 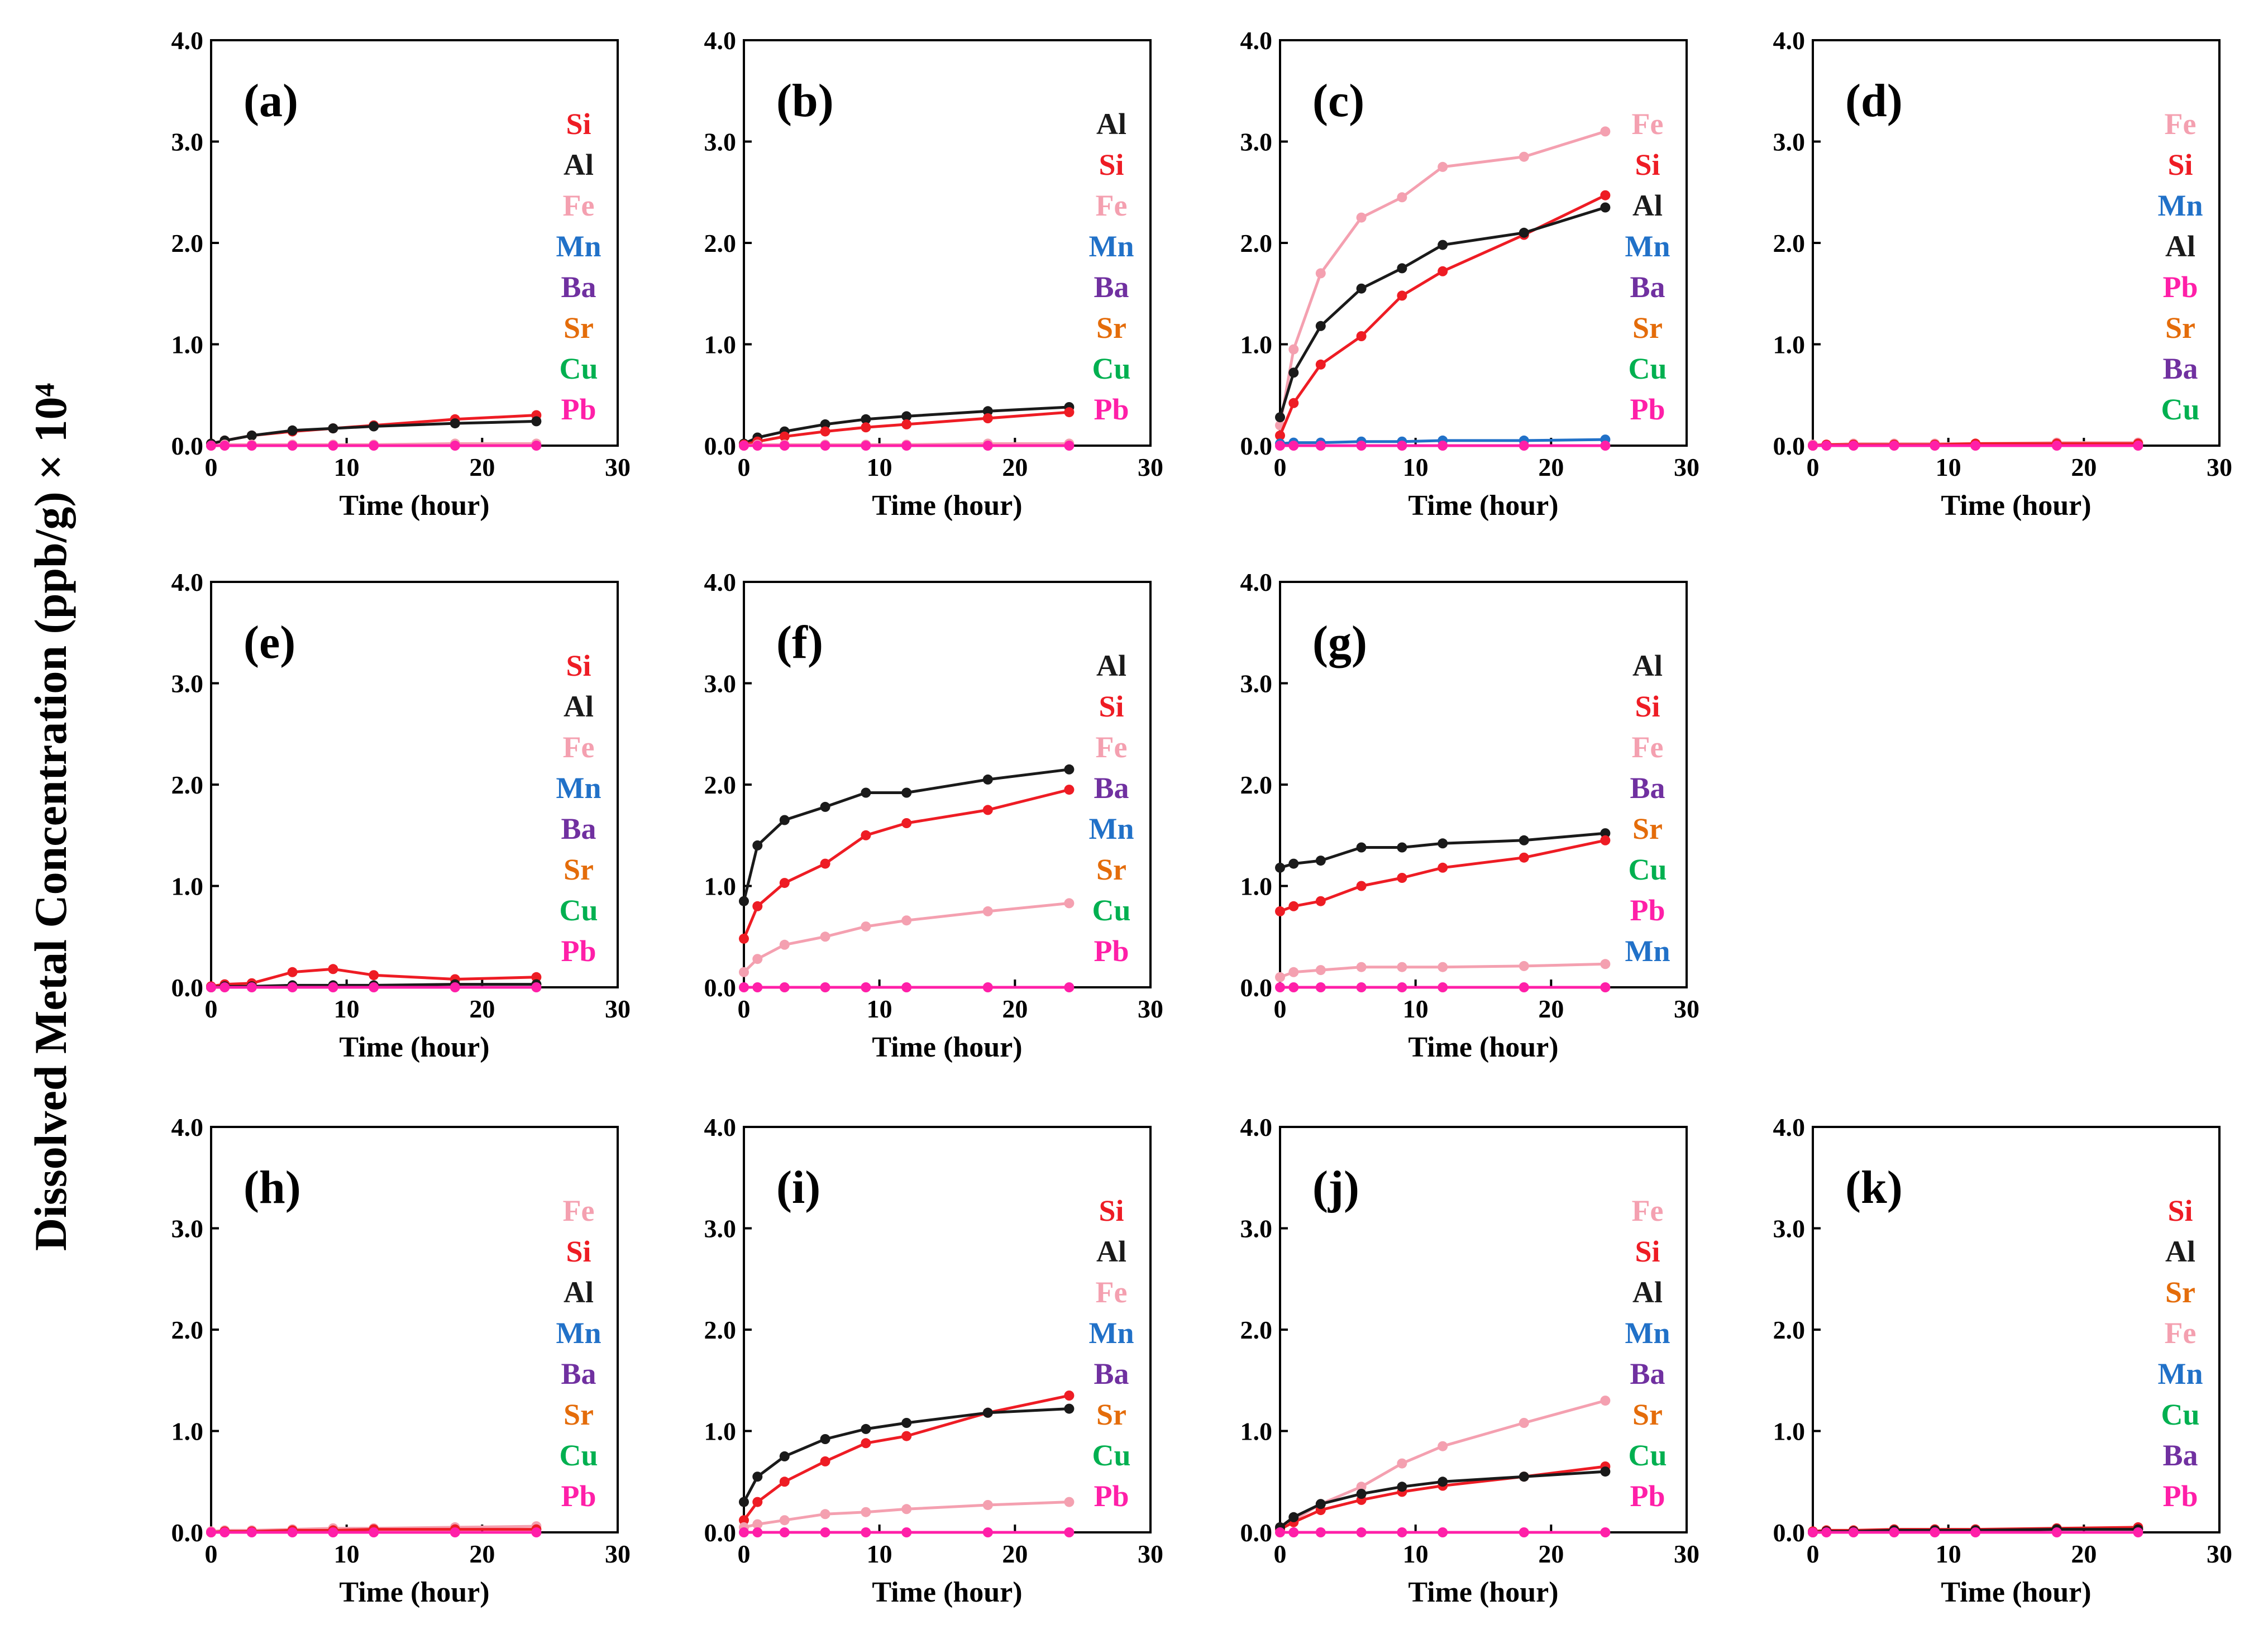 I want to click on series-curve-si, so click(x=906, y=863).